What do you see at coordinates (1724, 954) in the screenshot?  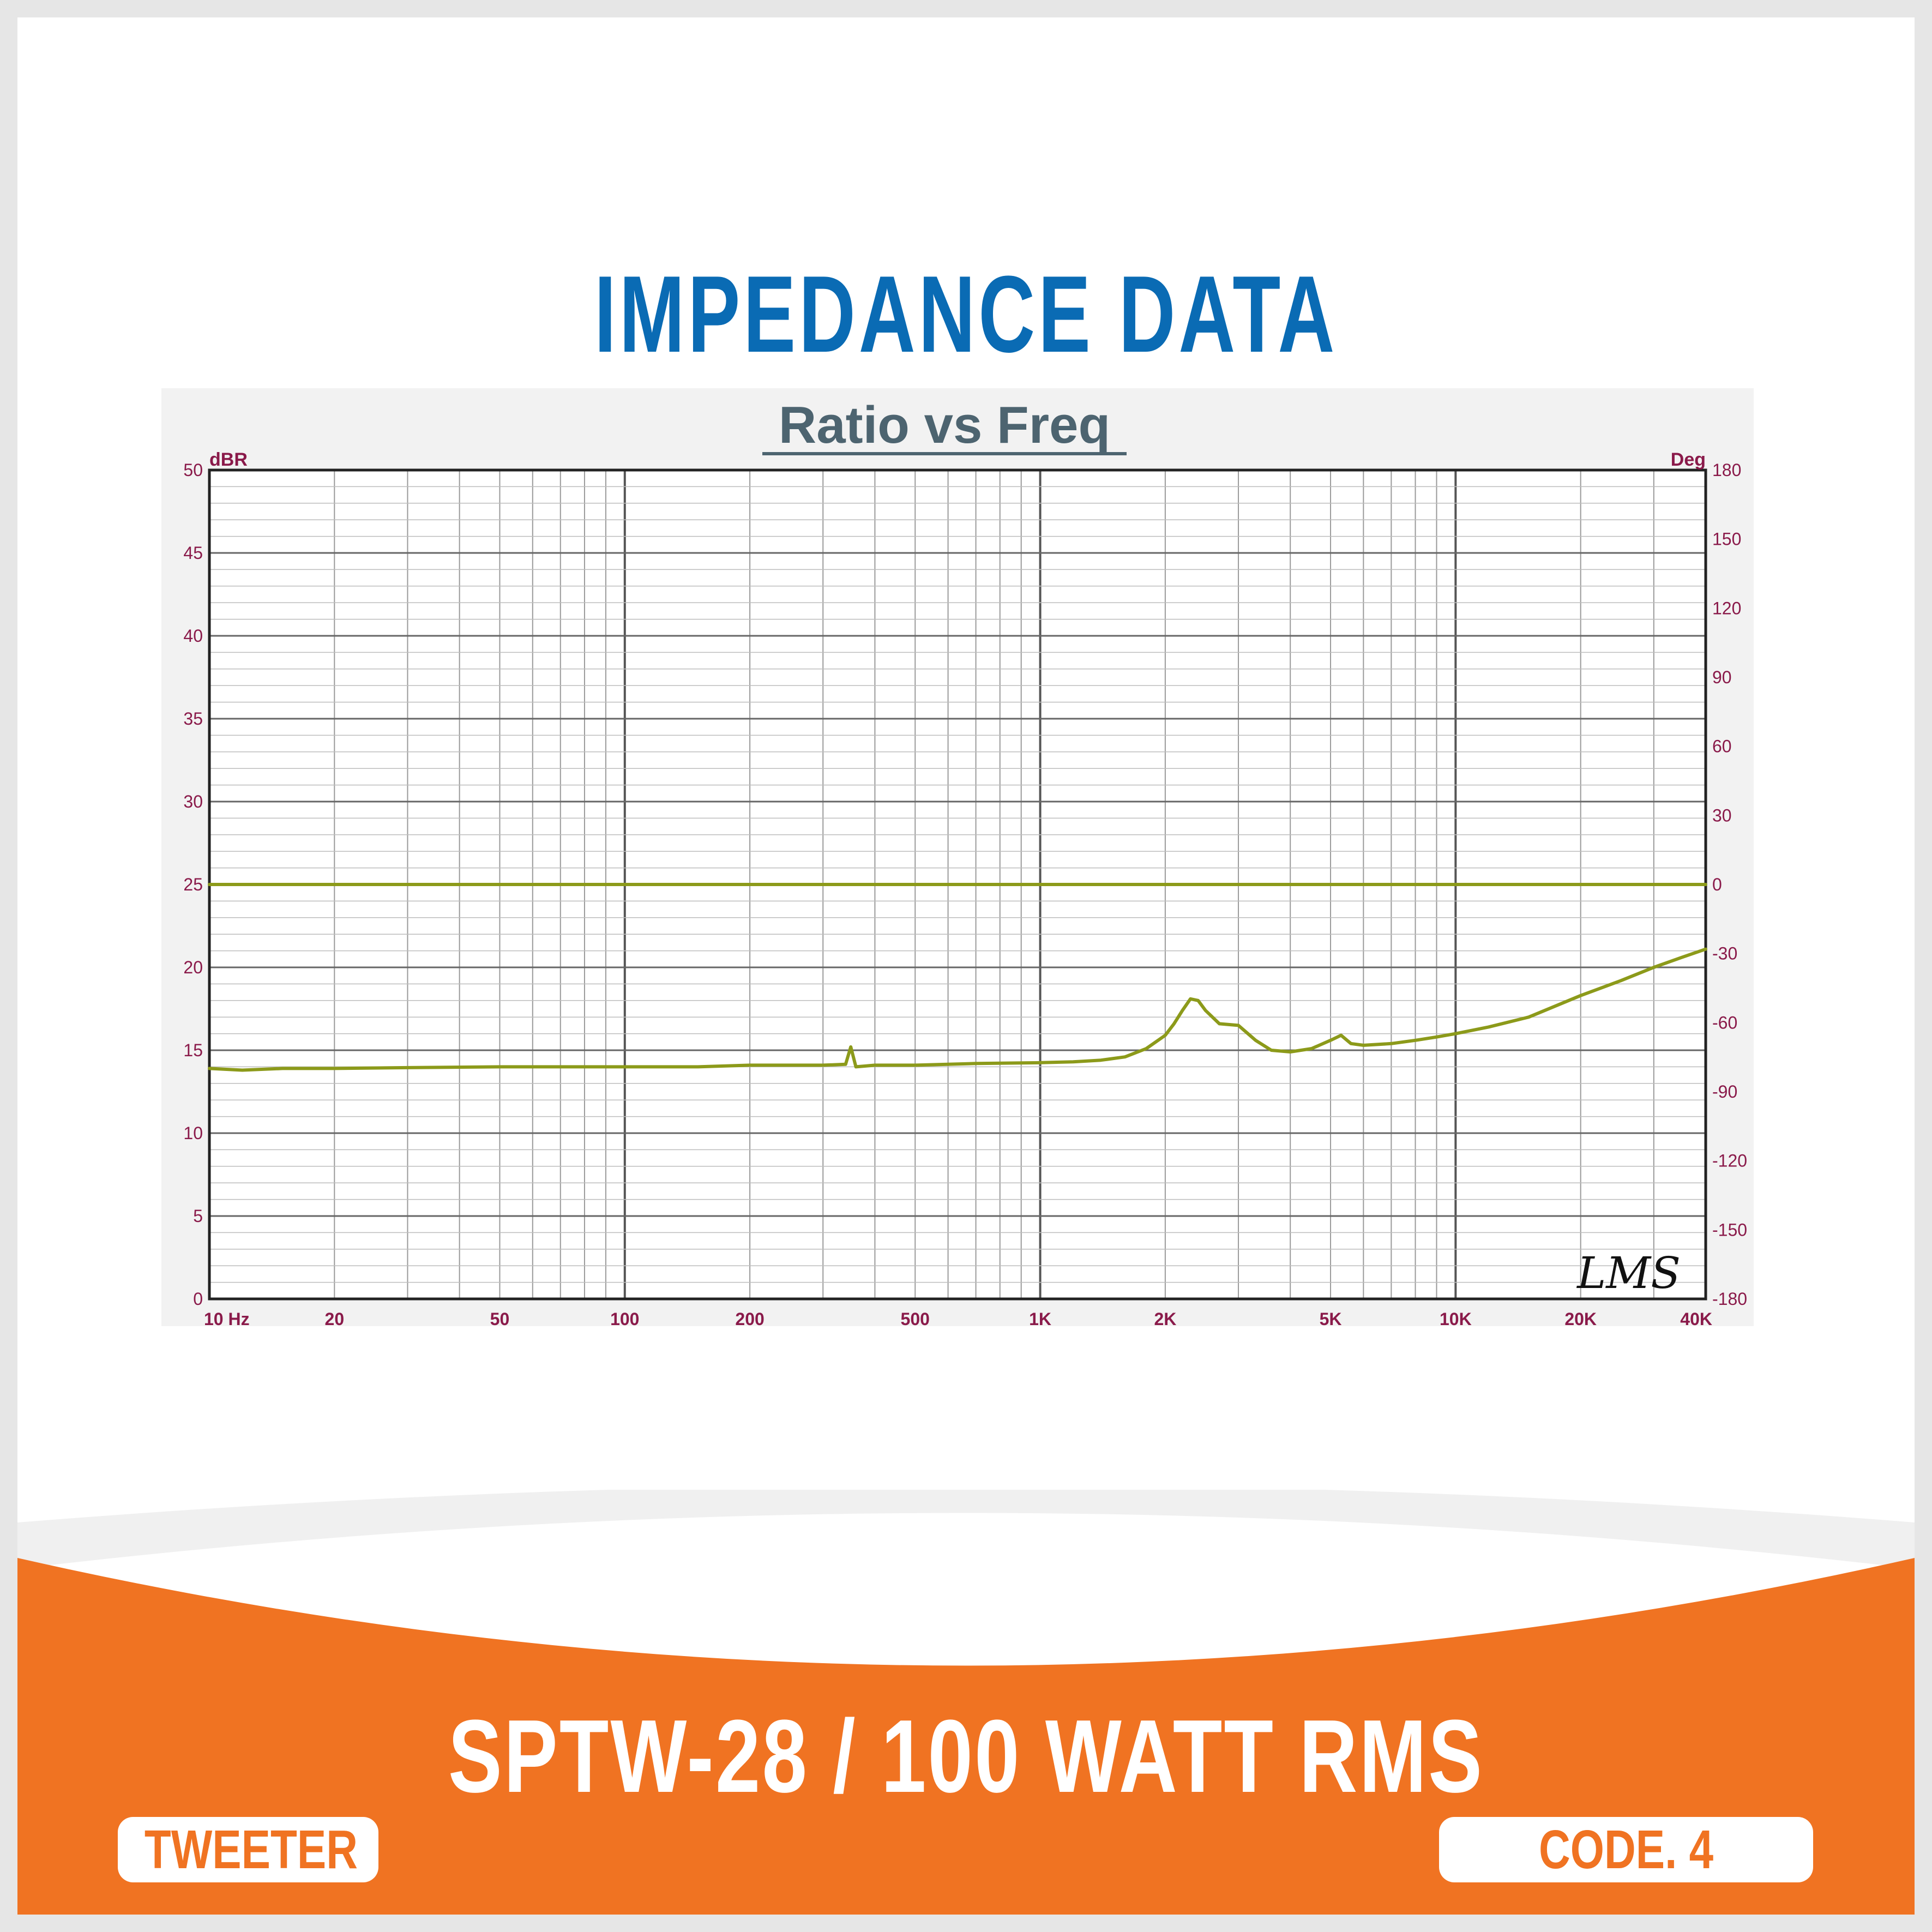 I see `y-tick-label-right: -30` at bounding box center [1724, 954].